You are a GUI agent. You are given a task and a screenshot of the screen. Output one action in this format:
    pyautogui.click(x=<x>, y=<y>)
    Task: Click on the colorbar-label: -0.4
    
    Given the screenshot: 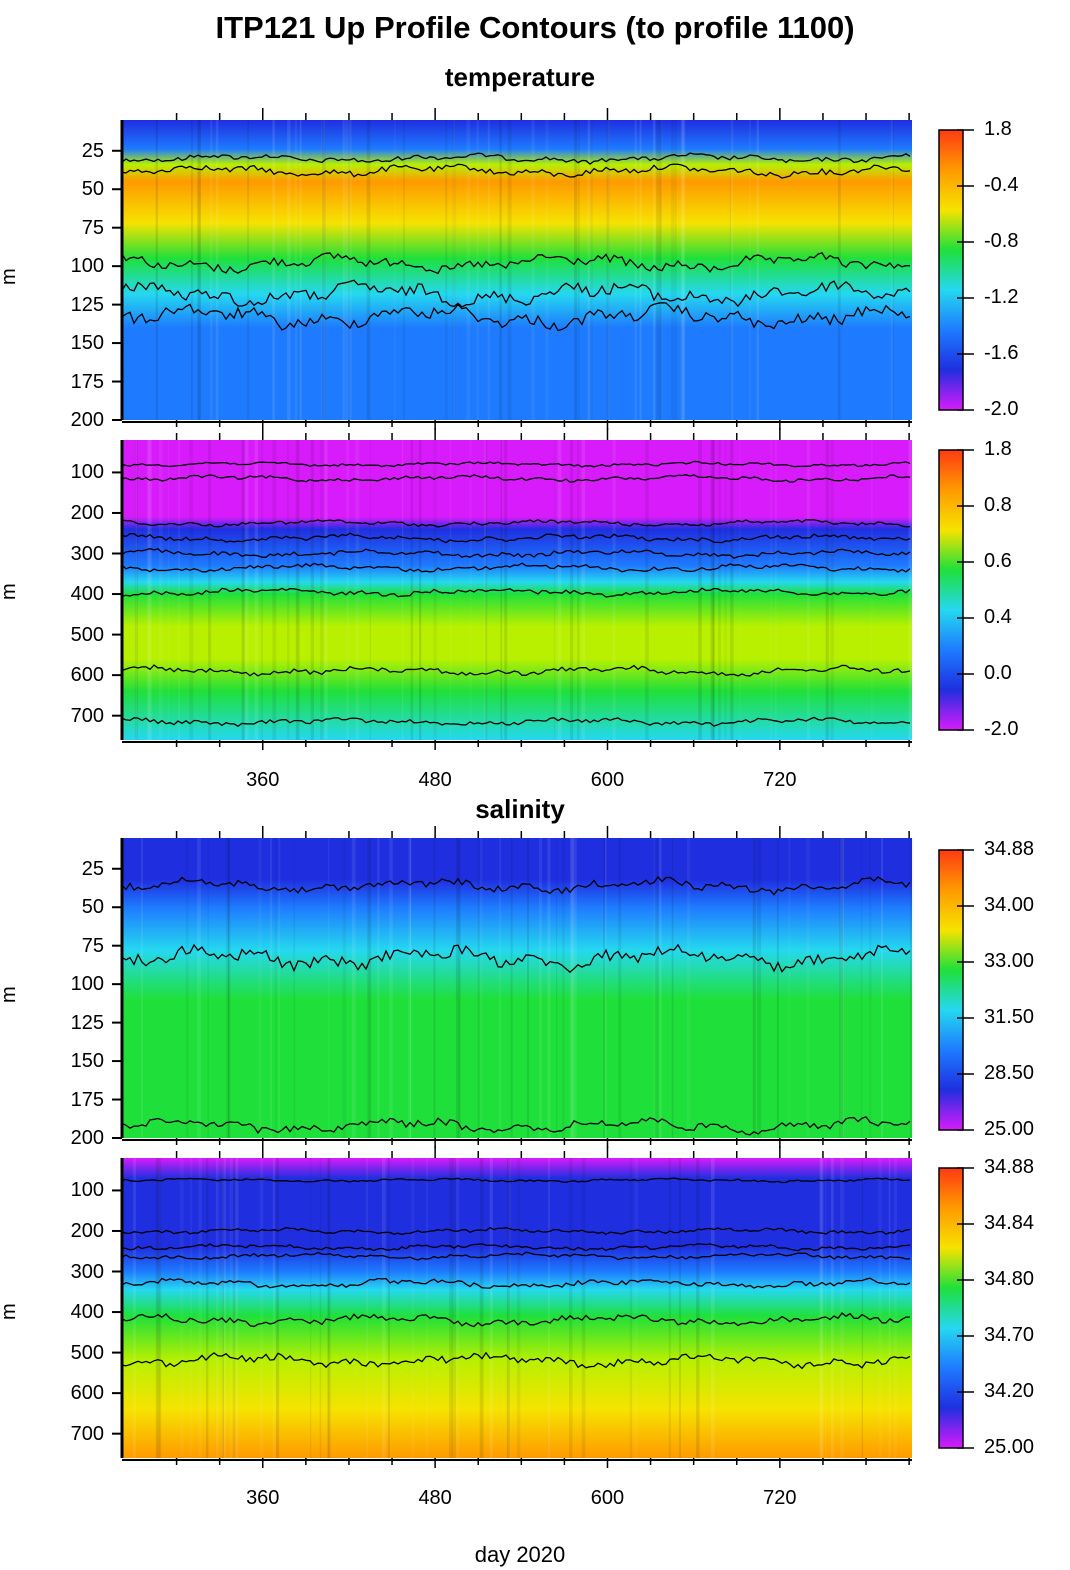 What is the action you would take?
    pyautogui.click(x=1001, y=185)
    